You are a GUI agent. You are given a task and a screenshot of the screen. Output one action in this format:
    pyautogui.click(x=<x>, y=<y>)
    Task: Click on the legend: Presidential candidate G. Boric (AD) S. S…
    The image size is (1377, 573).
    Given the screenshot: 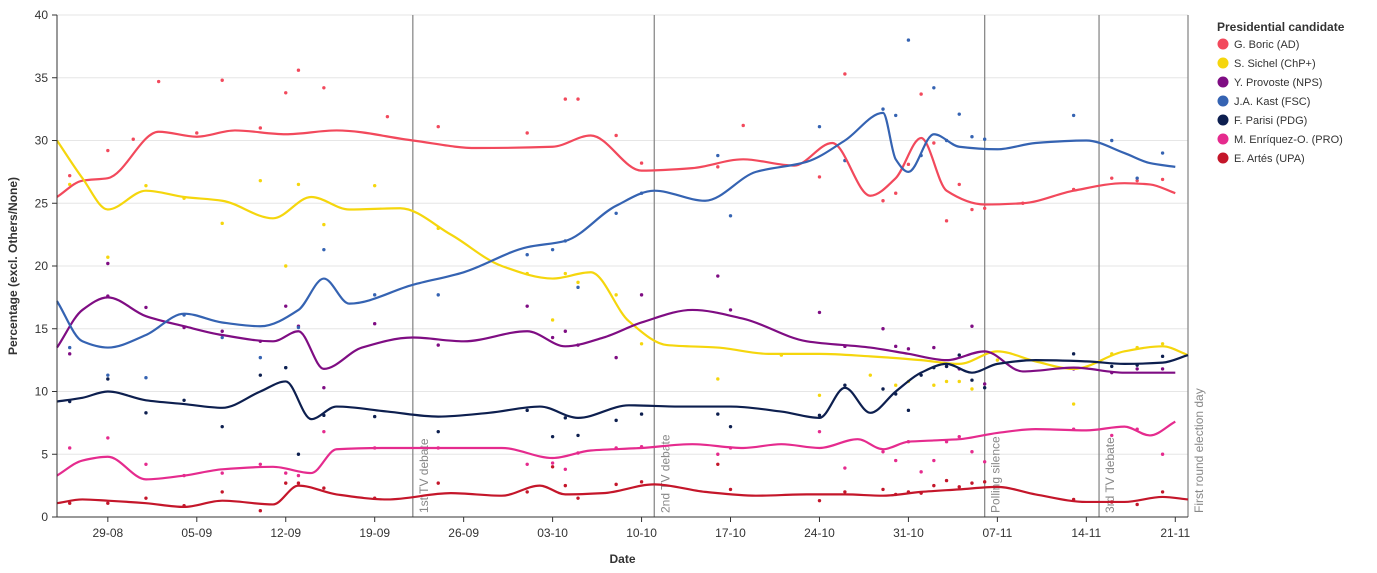 What is the action you would take?
    pyautogui.click(x=1281, y=92)
    